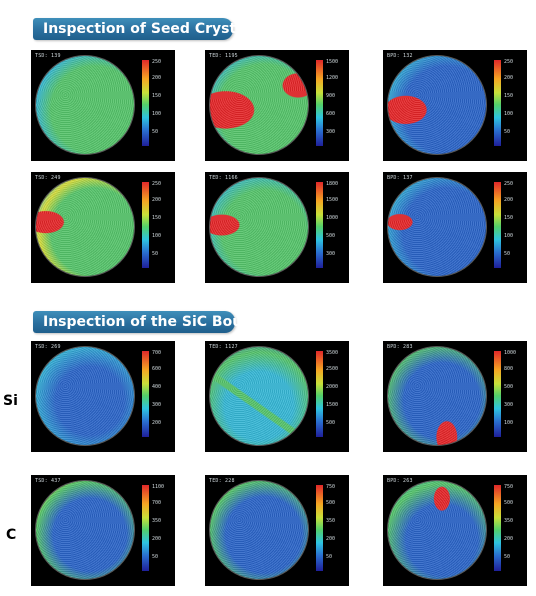  Describe the element at coordinates (400, 481) in the screenshot. I see `panel-caption: BPD: 263` at that location.